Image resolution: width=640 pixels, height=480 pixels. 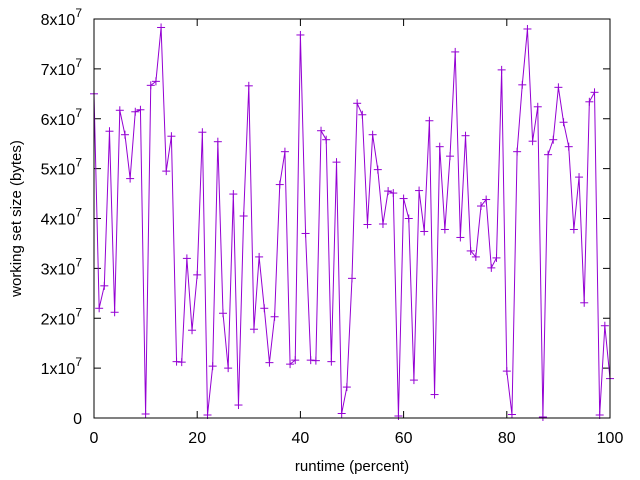 What do you see at coordinates (58, 220) in the screenshot?
I see `y-tick-label-base: 4x10` at bounding box center [58, 220].